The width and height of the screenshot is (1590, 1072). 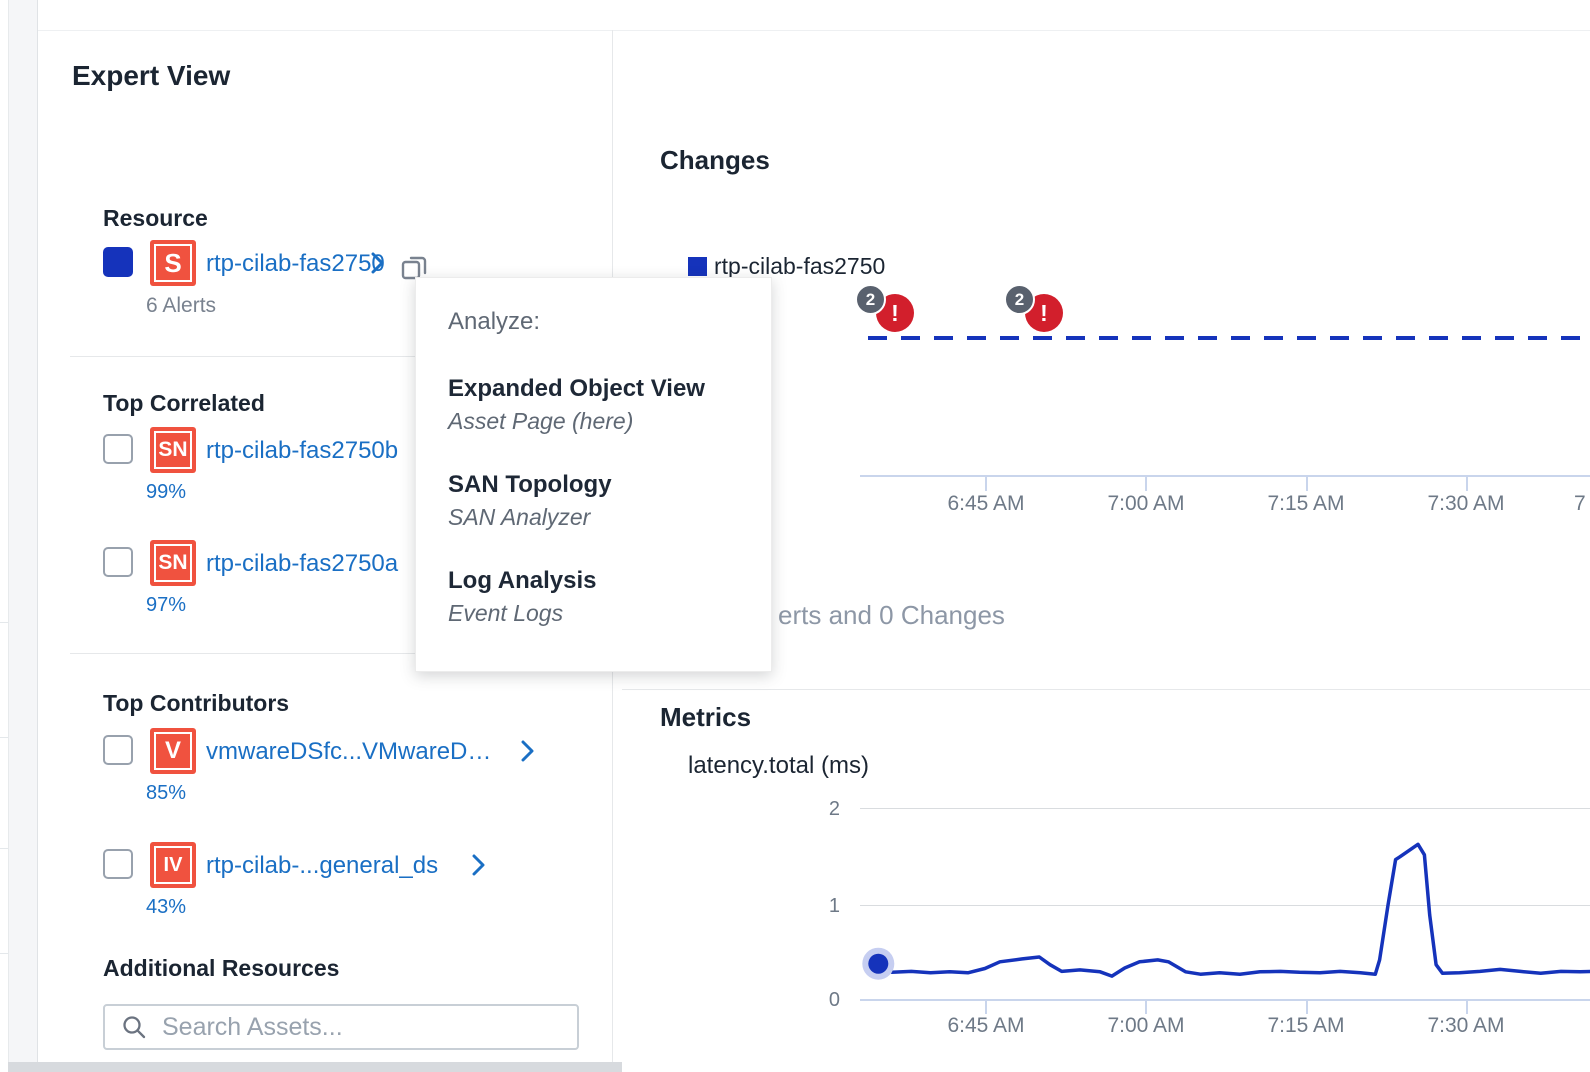 I want to click on changes-x-tick-label: 7:15 AM, so click(x=1306, y=503).